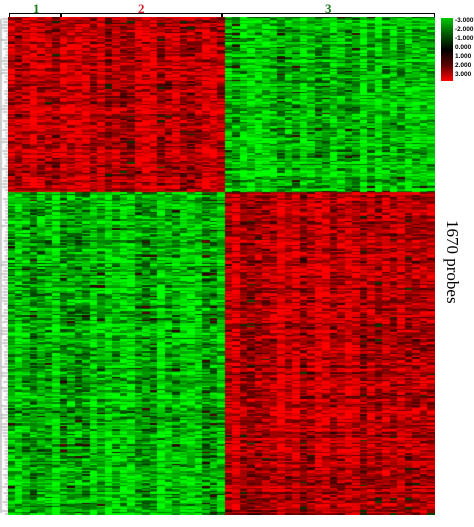 Image resolution: width=474 pixels, height=527 pixels. Describe the element at coordinates (452, 262) in the screenshot. I see `row-count-label: 1670 probes` at that location.